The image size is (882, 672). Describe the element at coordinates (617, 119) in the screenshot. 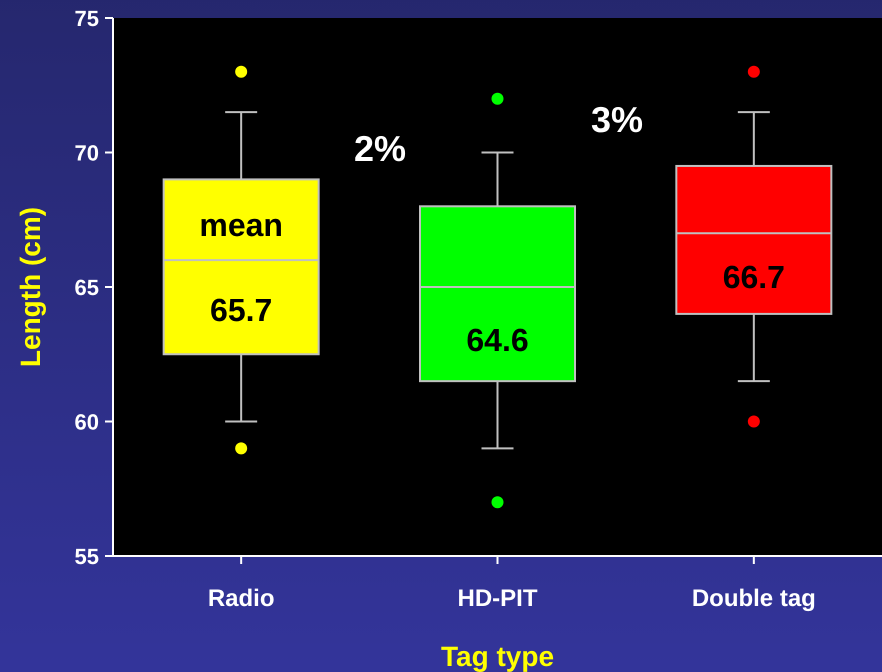

I see `annotation: 3%` at that location.